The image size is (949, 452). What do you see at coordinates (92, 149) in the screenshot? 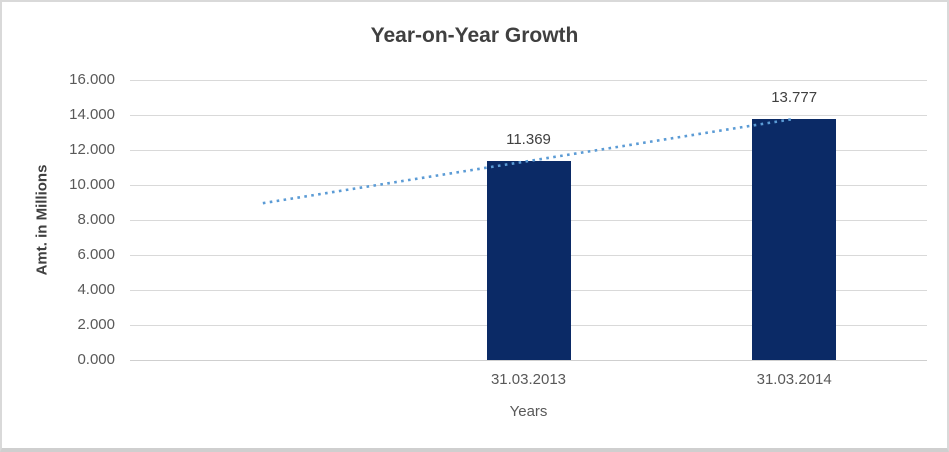
I see `y-tick-label: 12.000` at bounding box center [92, 149].